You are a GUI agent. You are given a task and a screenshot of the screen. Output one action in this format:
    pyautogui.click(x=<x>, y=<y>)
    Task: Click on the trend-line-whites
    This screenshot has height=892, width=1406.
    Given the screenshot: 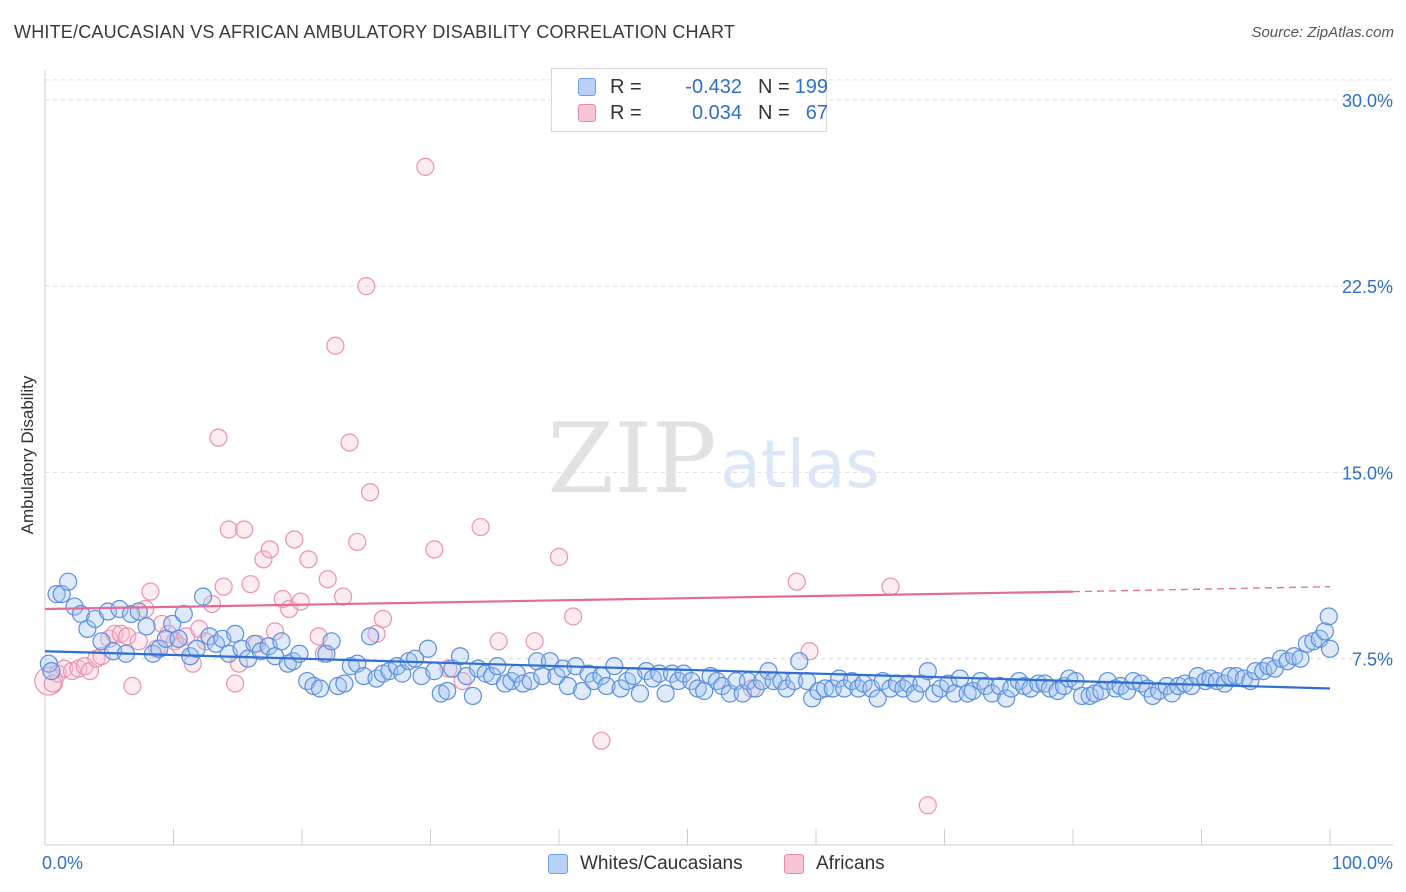 What is the action you would take?
    pyautogui.click(x=687, y=670)
    